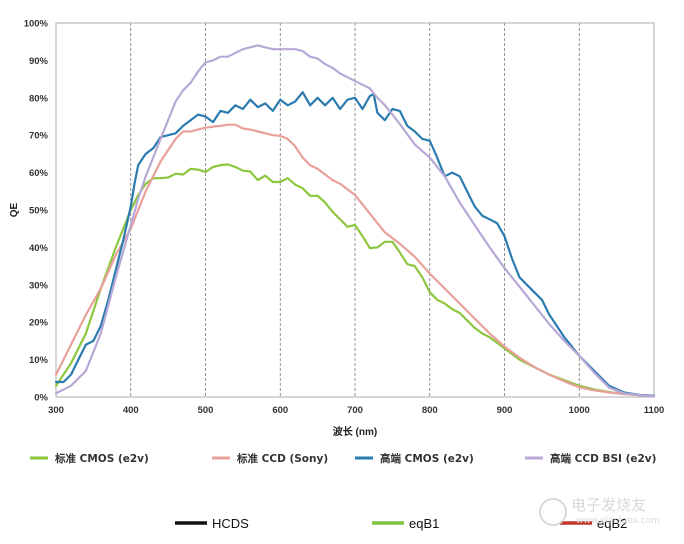 The image size is (684, 544). What do you see at coordinates (430, 410) in the screenshot?
I see `x-tick-label: 800` at bounding box center [430, 410].